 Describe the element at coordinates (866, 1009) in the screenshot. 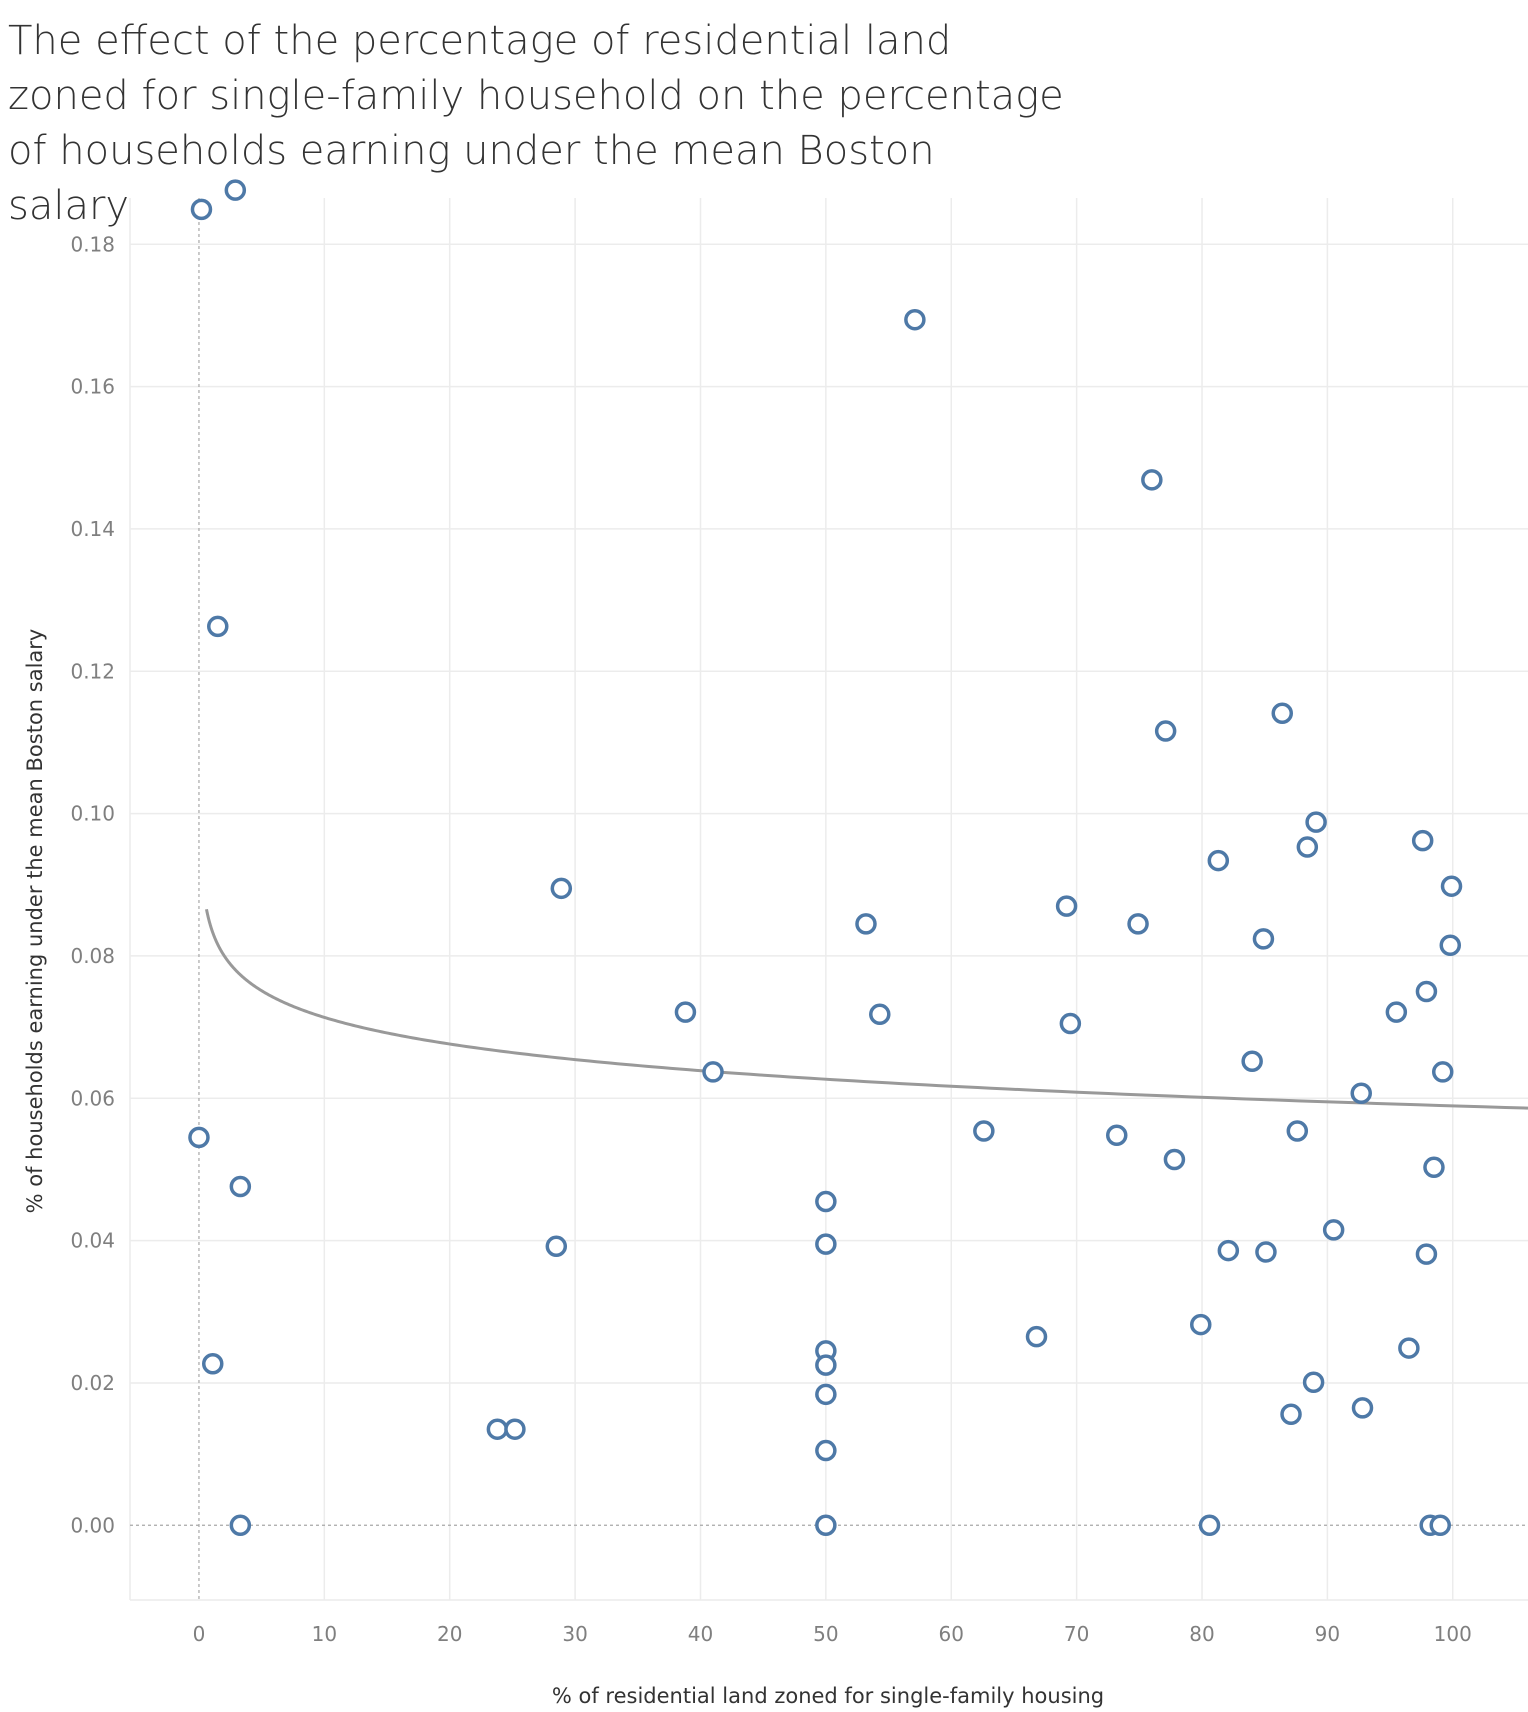

I see `trend-line` at that location.